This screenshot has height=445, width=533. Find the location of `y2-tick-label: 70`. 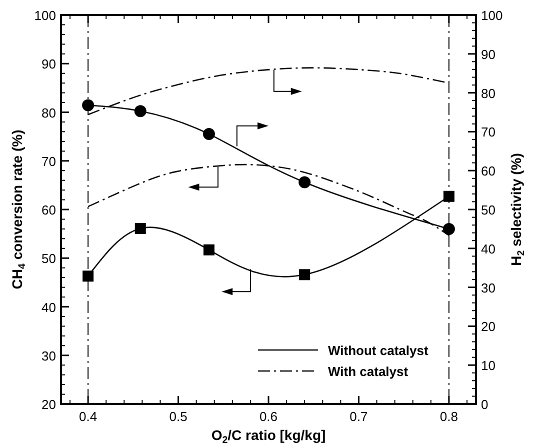

y2-tick-label: 70 is located at coordinates (488, 132).